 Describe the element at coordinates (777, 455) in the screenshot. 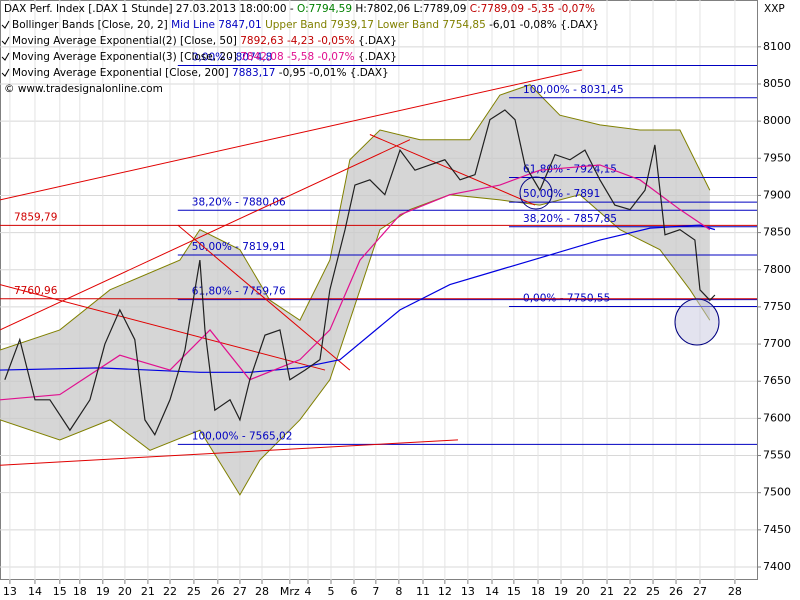

I see `y-tick-label: 7550` at that location.